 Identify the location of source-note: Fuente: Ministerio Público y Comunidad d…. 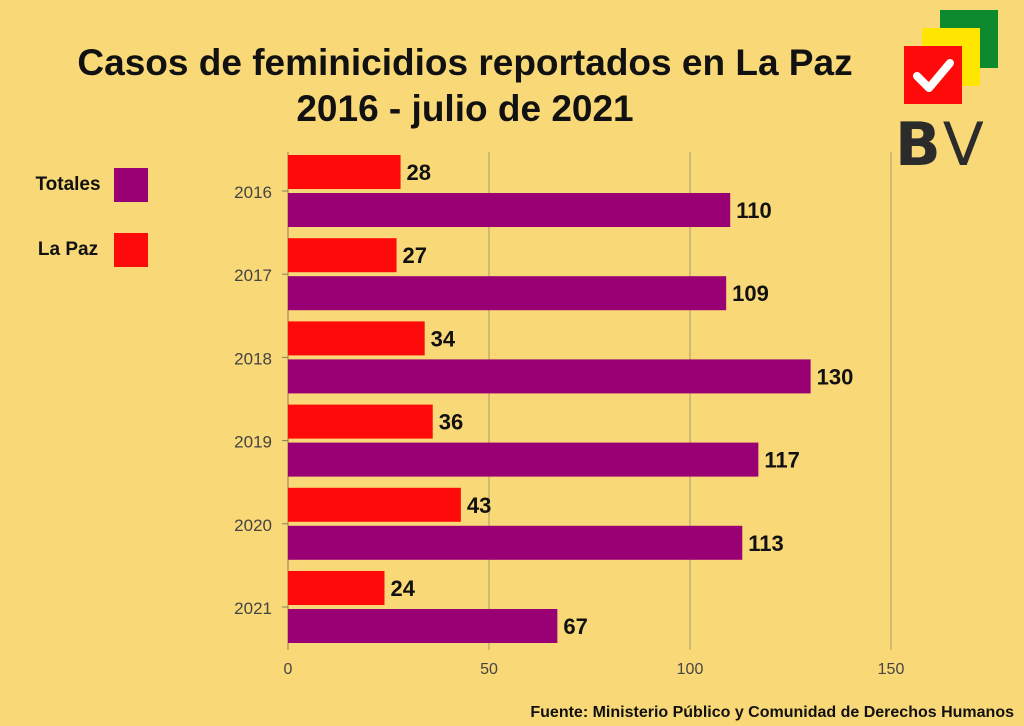
(772, 712).